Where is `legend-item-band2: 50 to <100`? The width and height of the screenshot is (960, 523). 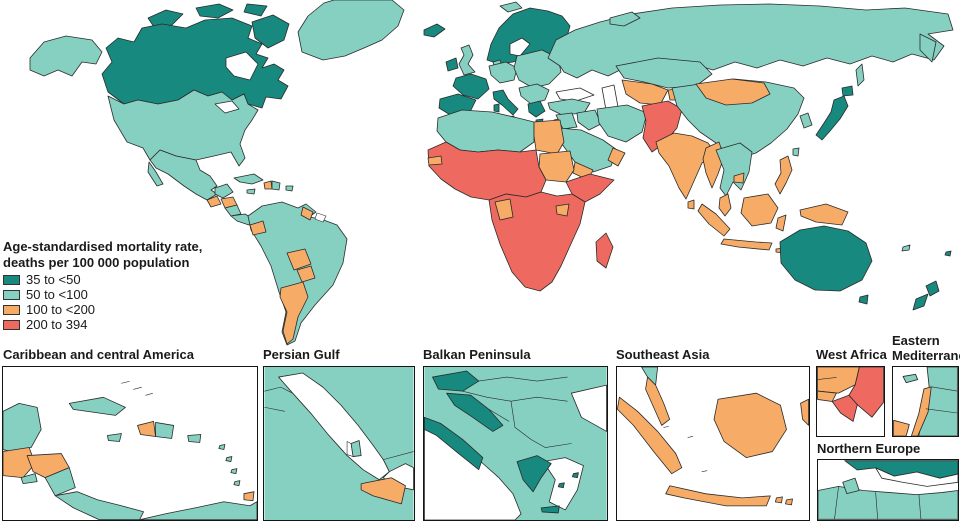
legend-item-band2: 50 to <100 is located at coordinates (102, 294).